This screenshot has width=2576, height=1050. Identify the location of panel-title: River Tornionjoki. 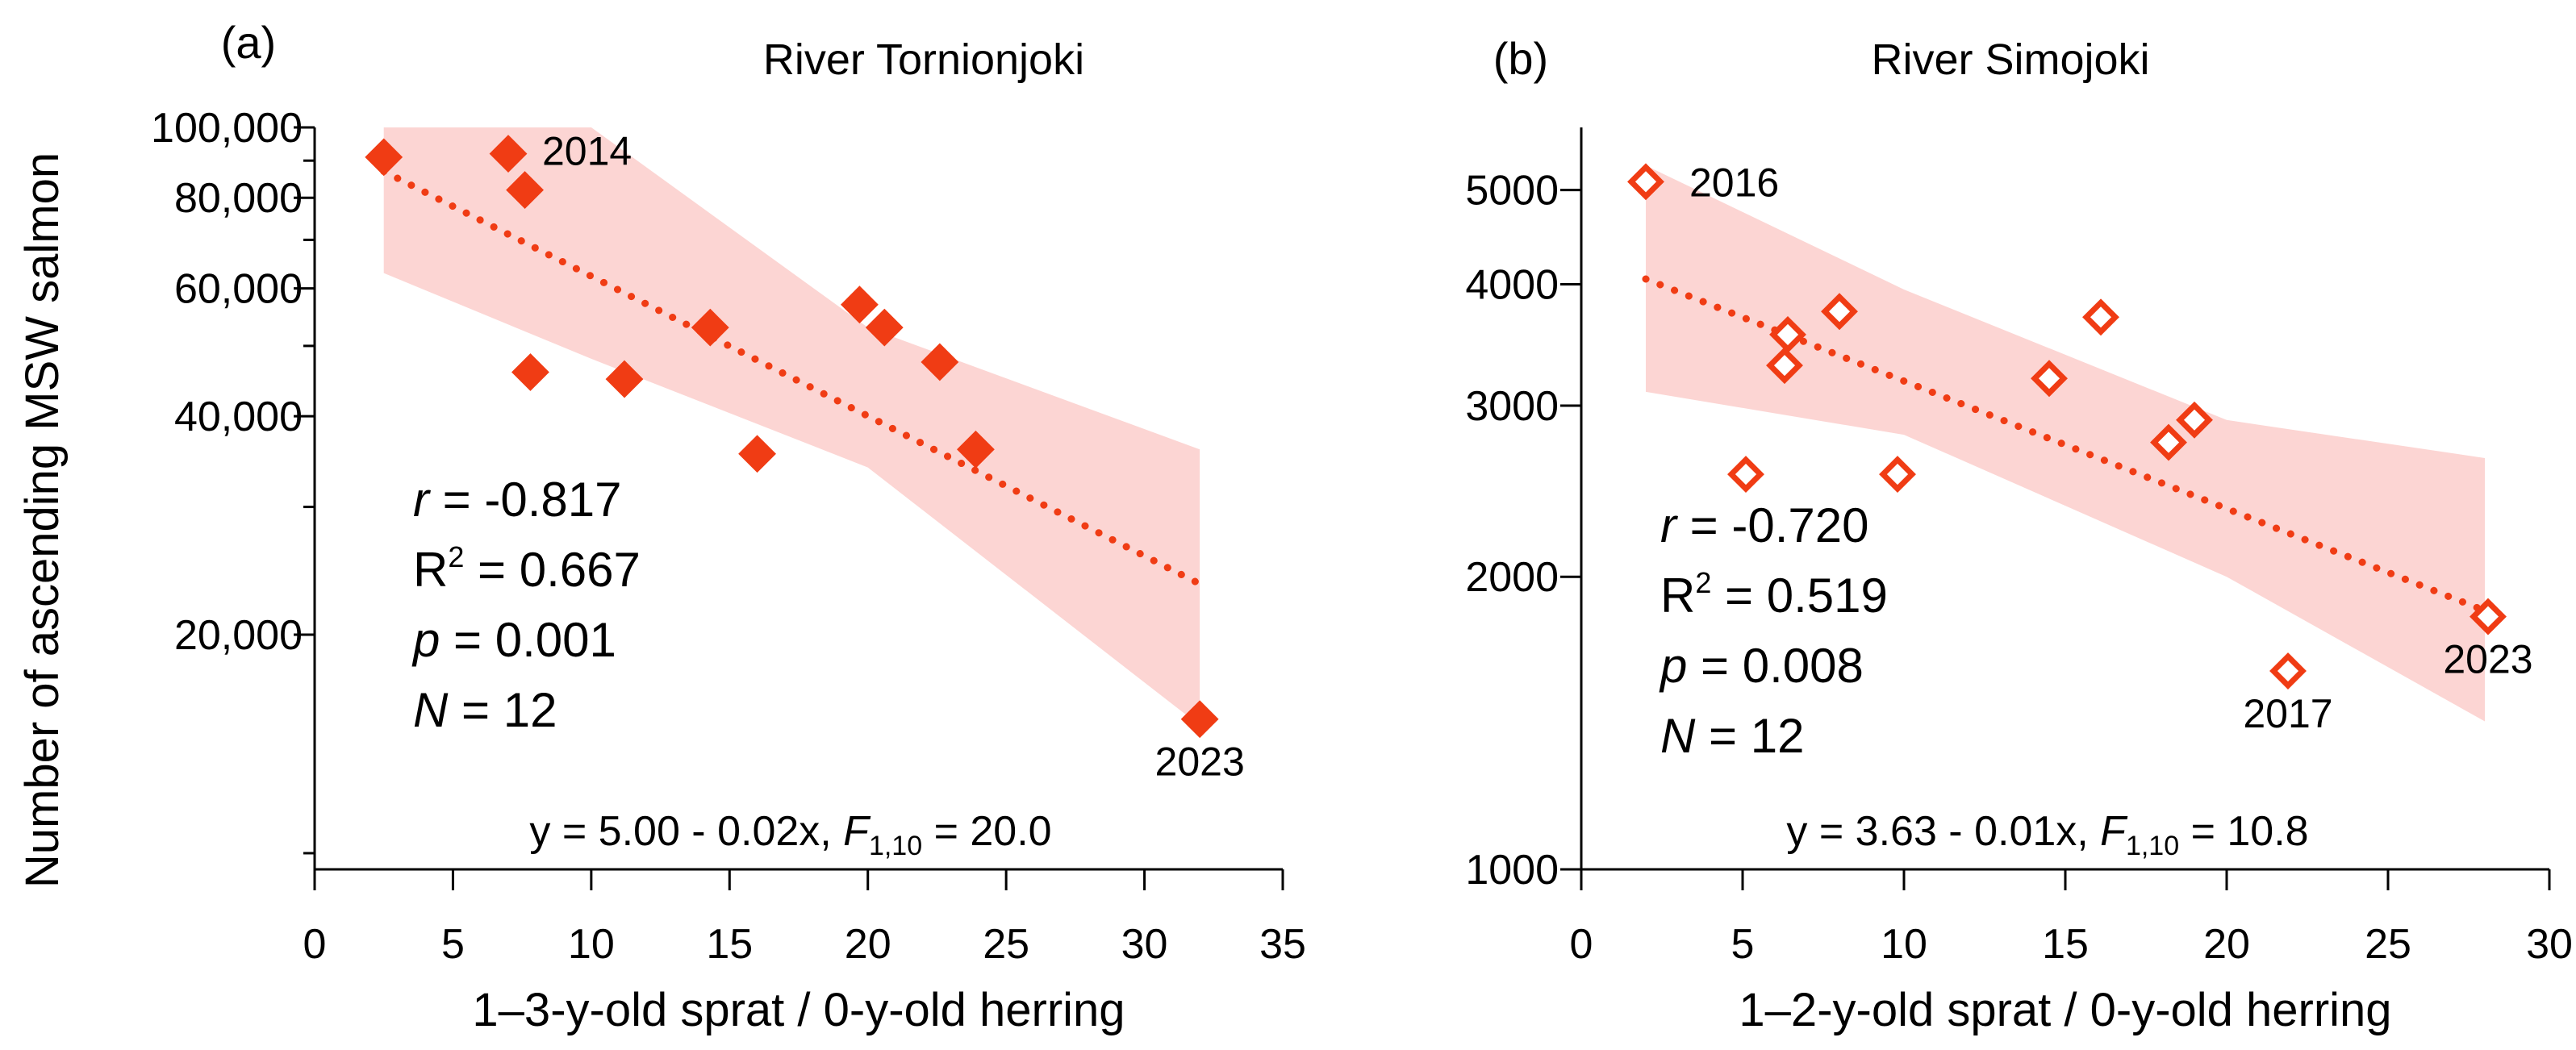
(923, 59).